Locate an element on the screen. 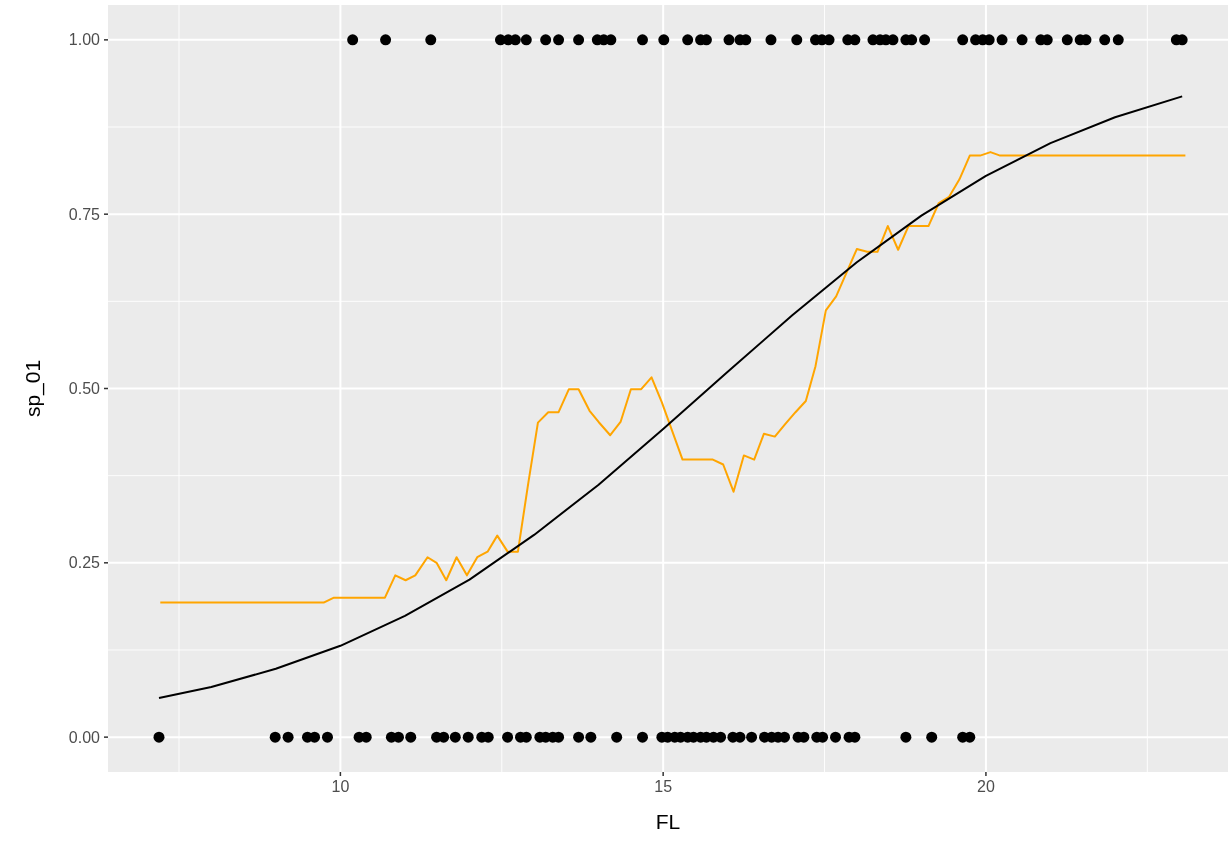  y-tick-label: 0.25 is located at coordinates (84, 563).